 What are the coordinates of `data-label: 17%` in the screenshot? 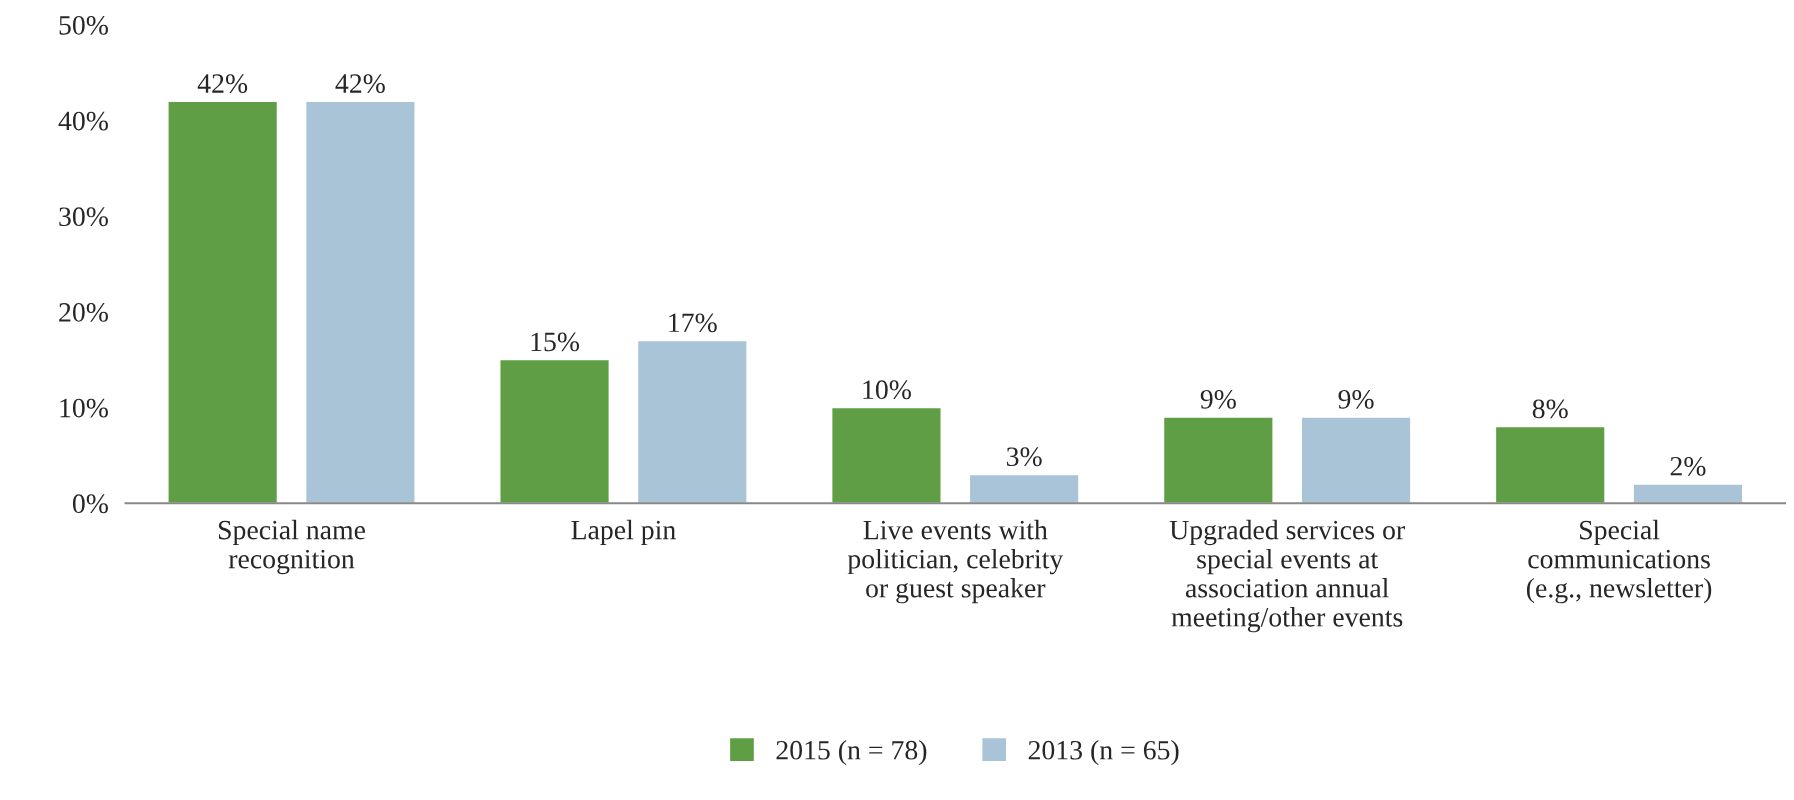 It's located at (693, 323).